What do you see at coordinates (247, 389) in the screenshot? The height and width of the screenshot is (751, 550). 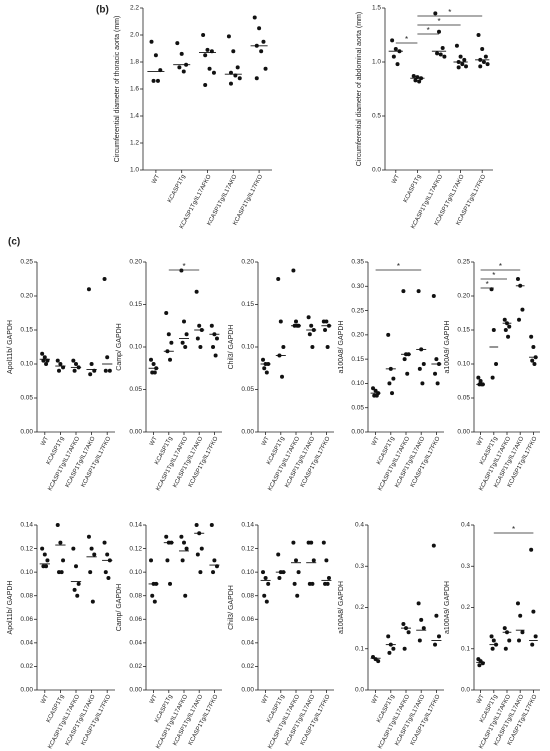 I see `y-tick-label: 0.05` at bounding box center [247, 389].